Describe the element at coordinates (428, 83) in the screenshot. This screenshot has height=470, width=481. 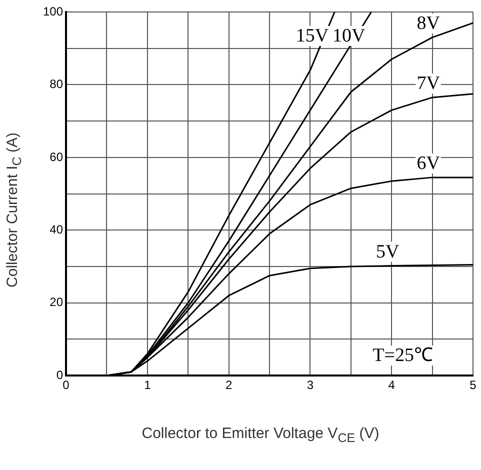
I see `series-label: 7V` at that location.